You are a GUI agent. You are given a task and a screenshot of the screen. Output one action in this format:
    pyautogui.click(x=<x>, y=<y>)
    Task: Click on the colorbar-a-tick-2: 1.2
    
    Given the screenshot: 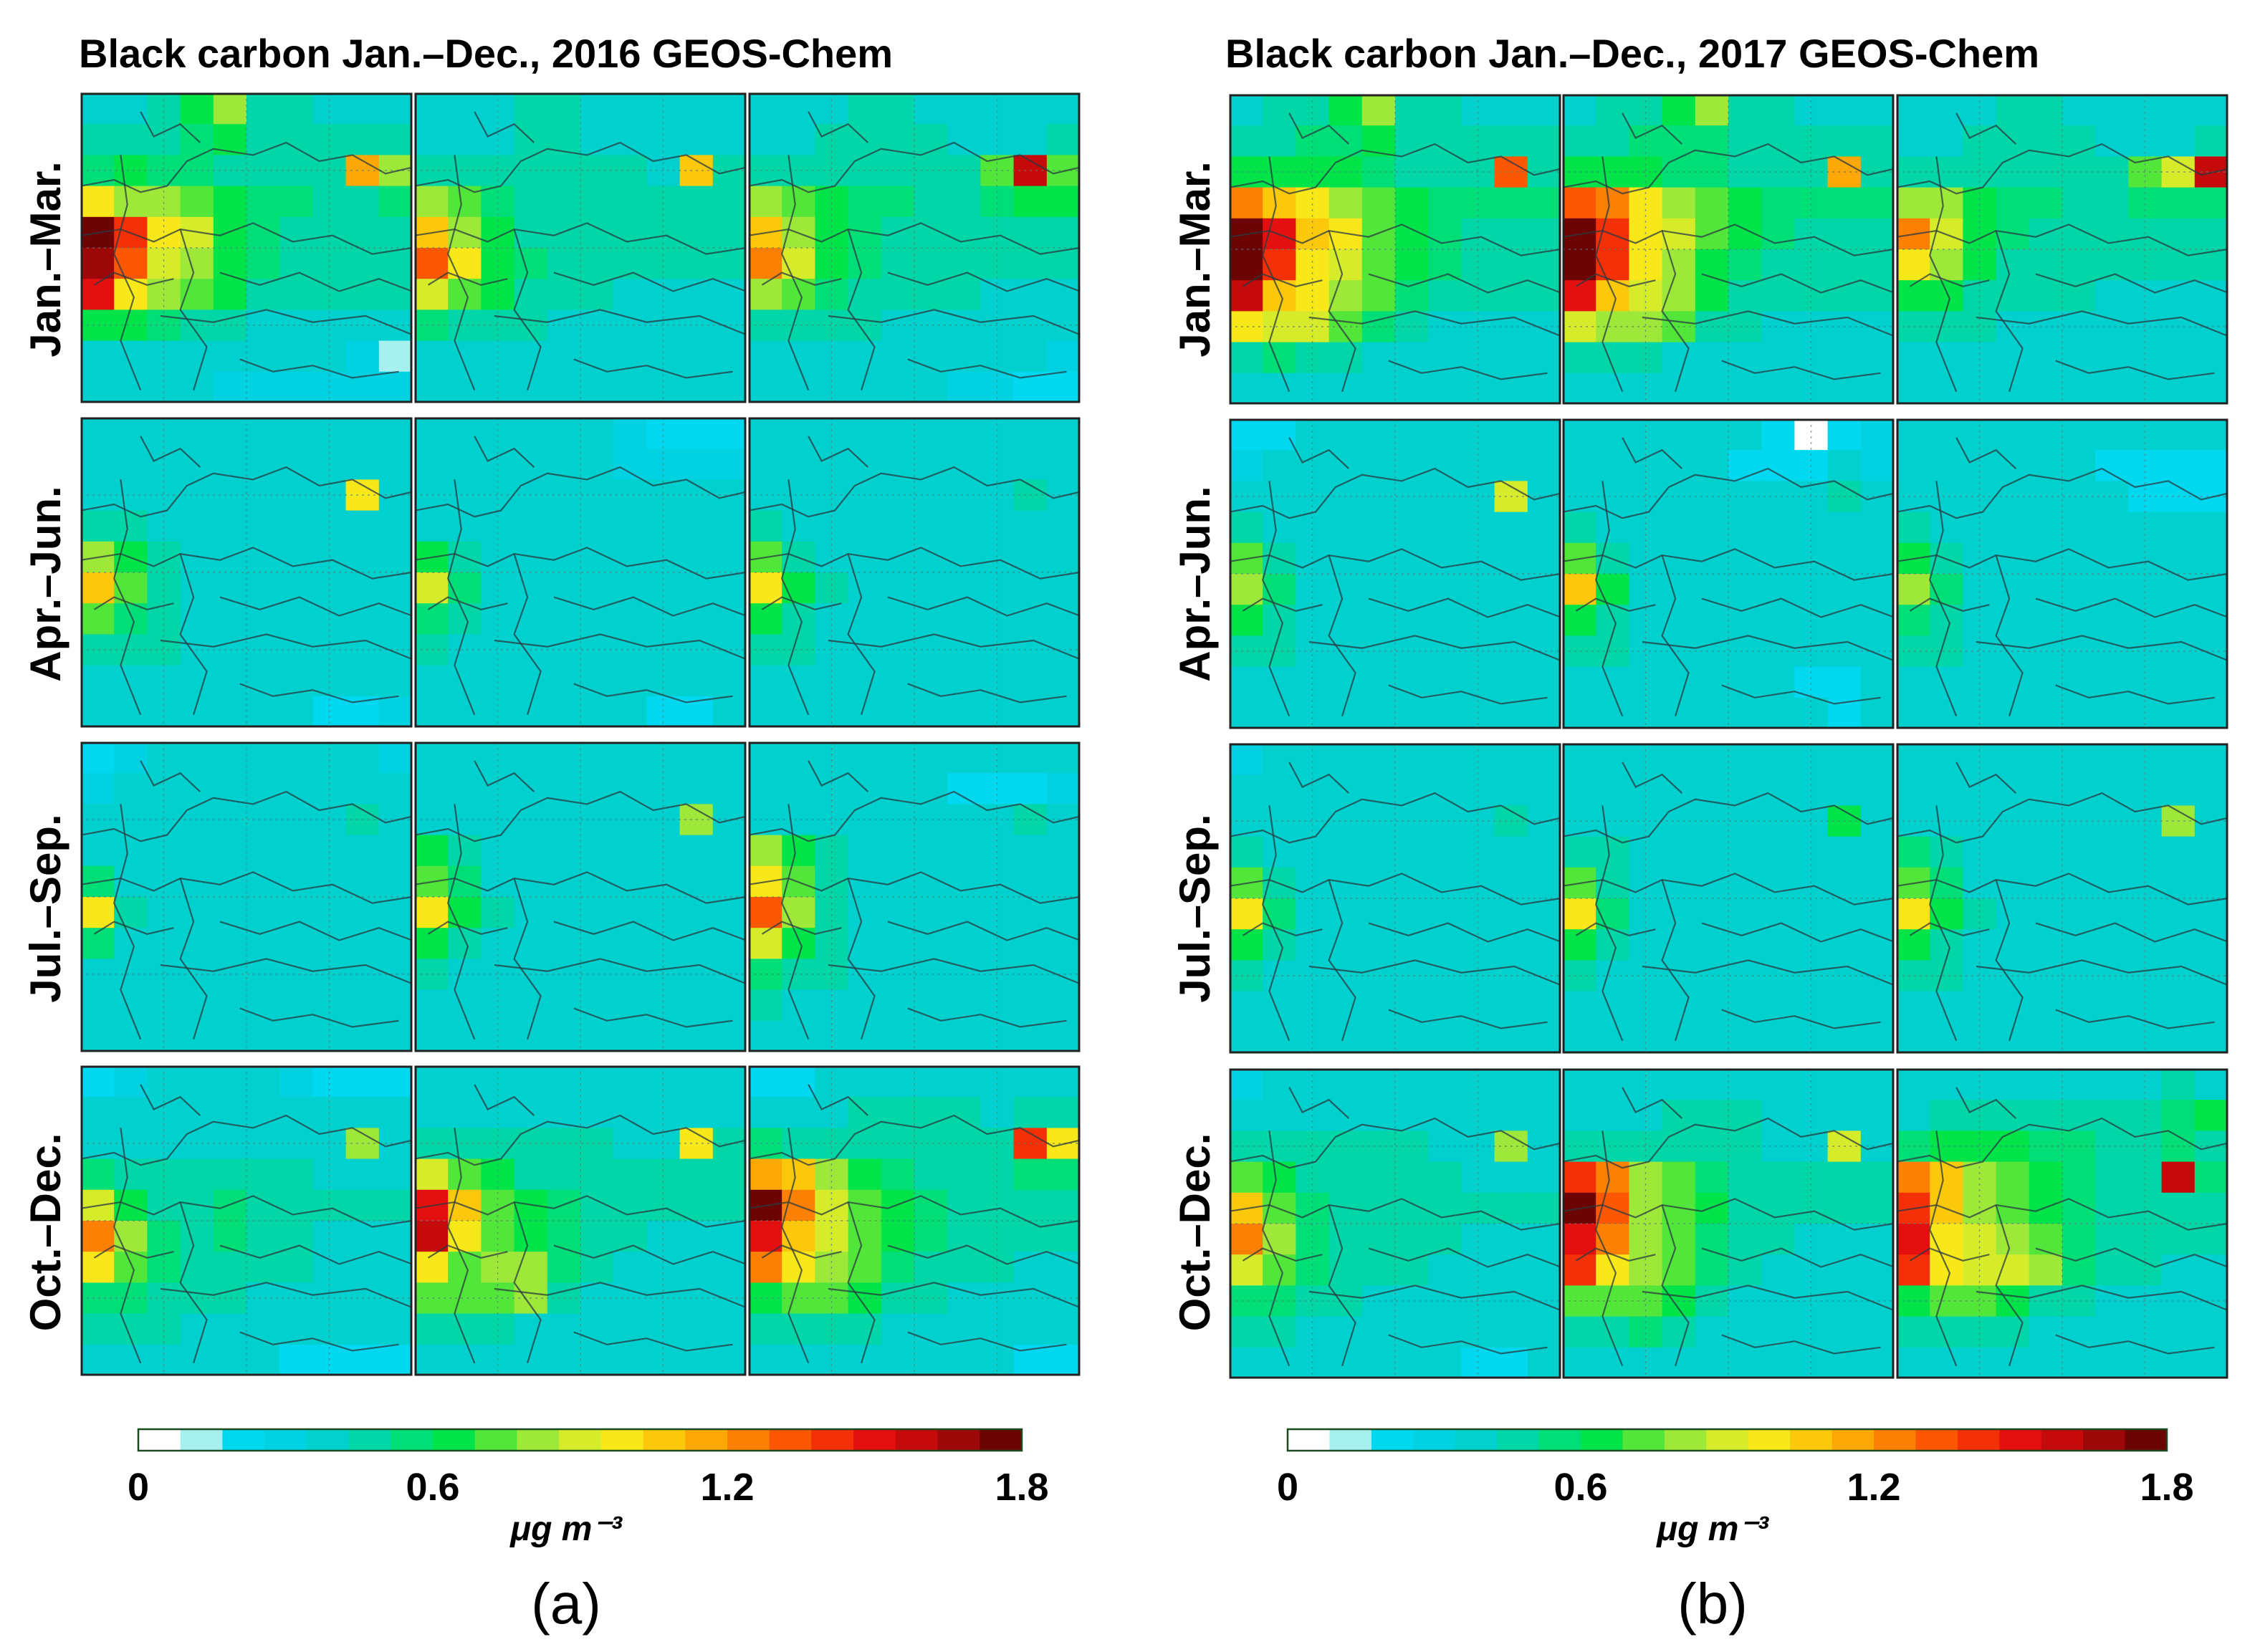 What is the action you would take?
    pyautogui.click(x=727, y=1487)
    